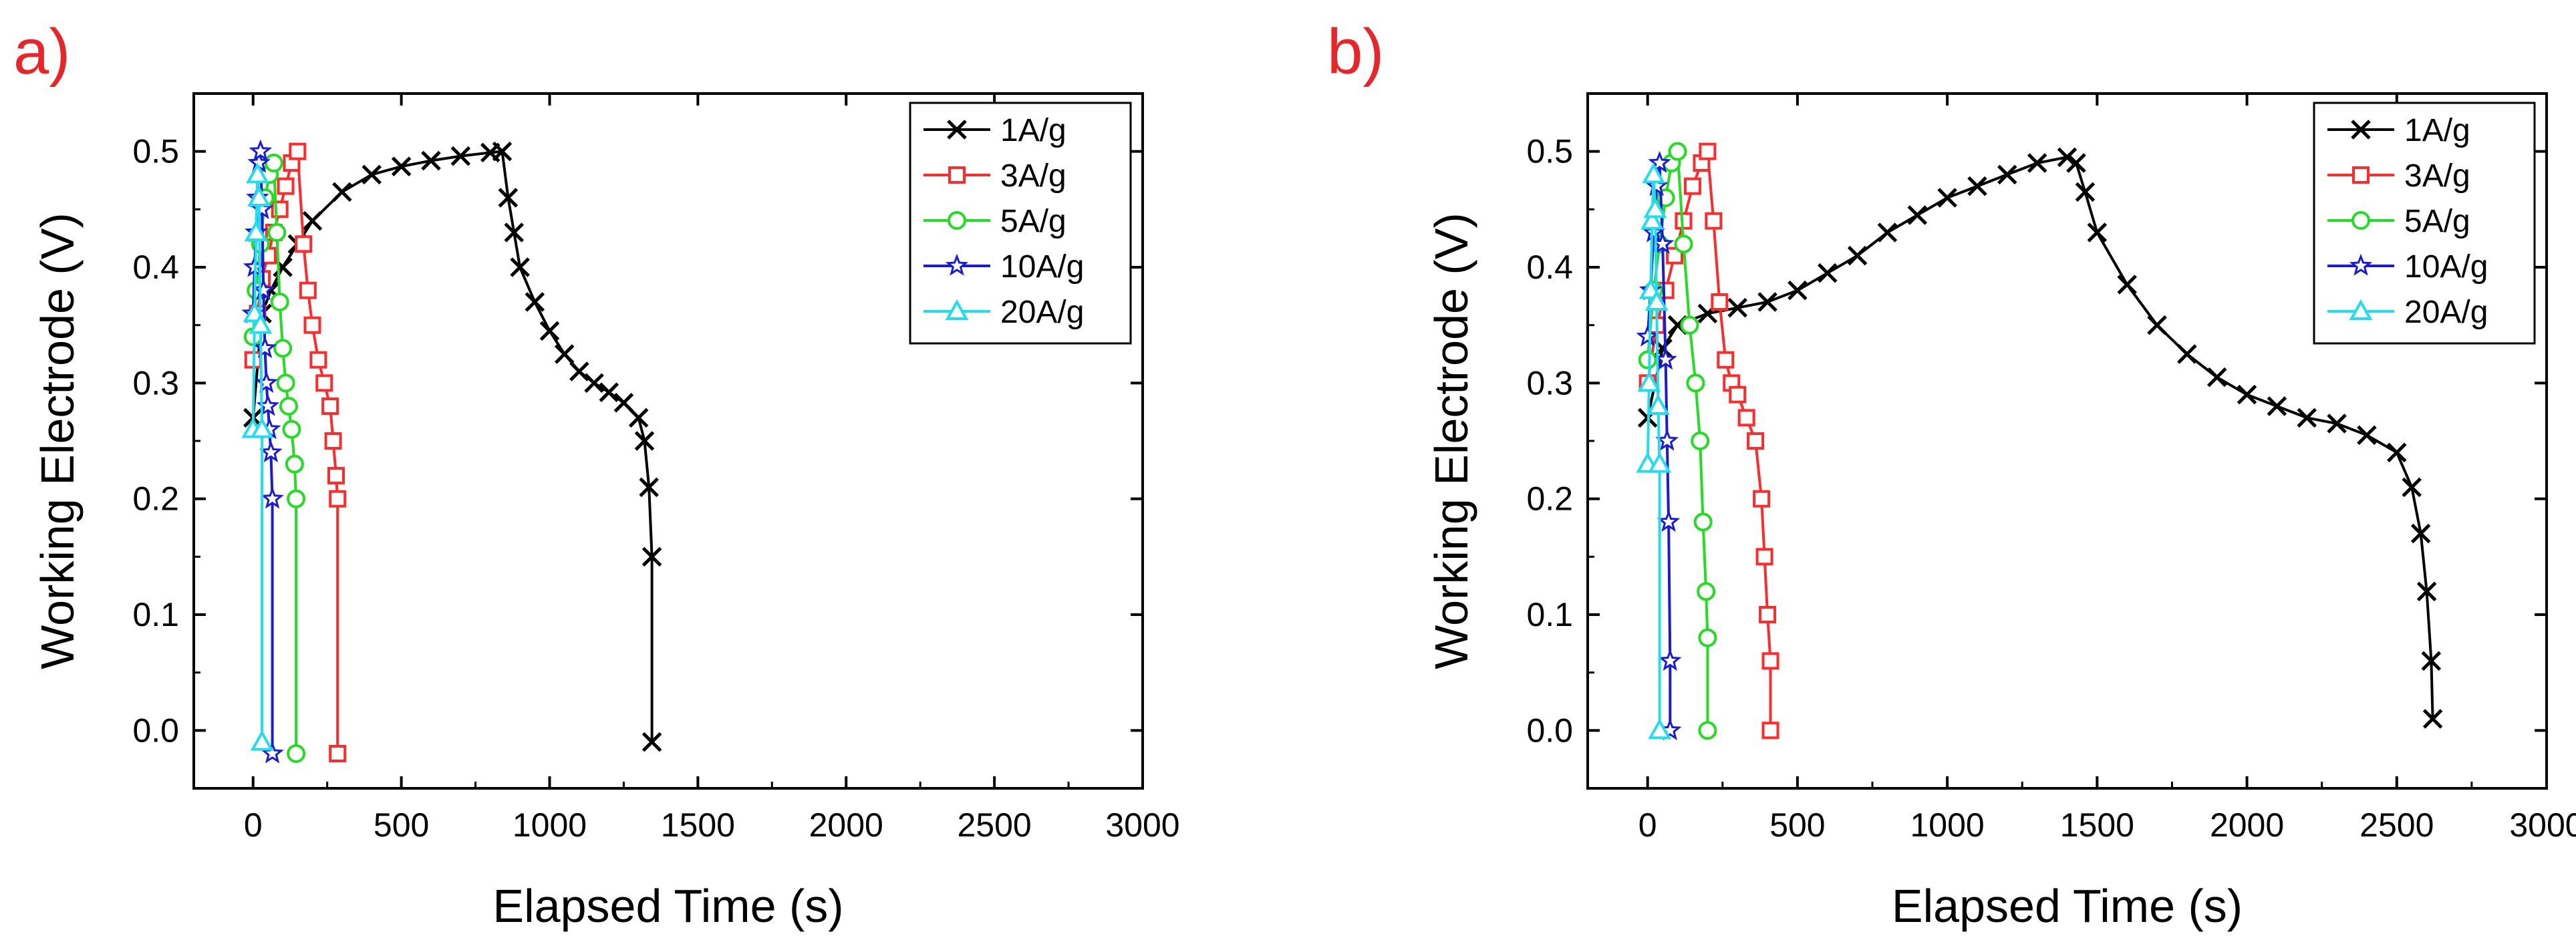 The width and height of the screenshot is (2576, 948). What do you see at coordinates (1020, 223) in the screenshot?
I see `a-legend-box` at bounding box center [1020, 223].